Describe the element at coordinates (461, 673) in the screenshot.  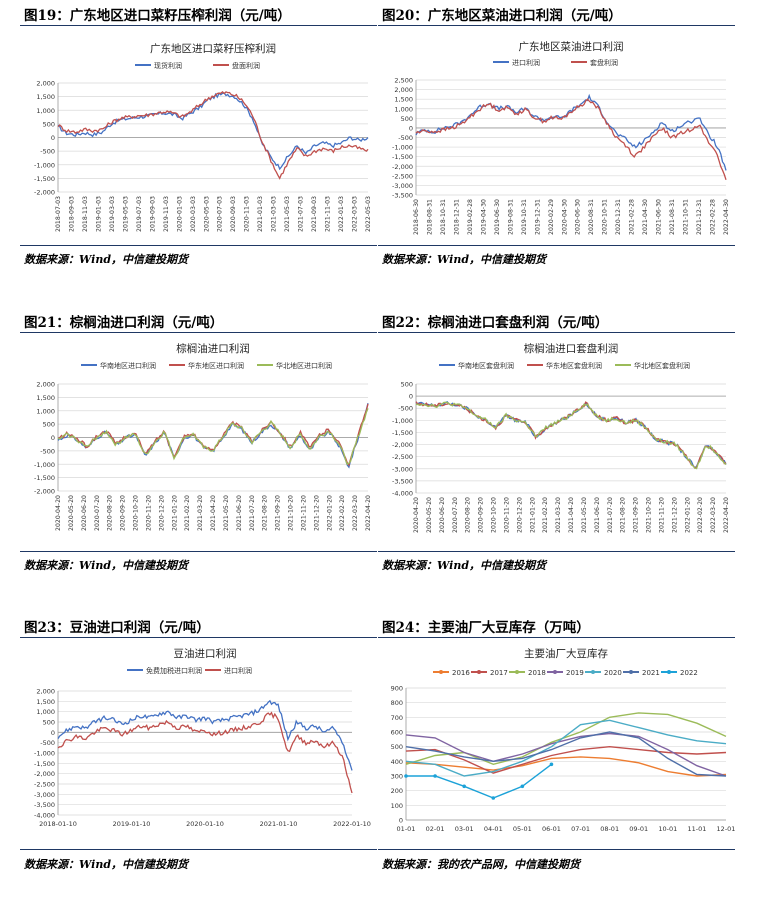
I see `legend-label: 2016` at that location.